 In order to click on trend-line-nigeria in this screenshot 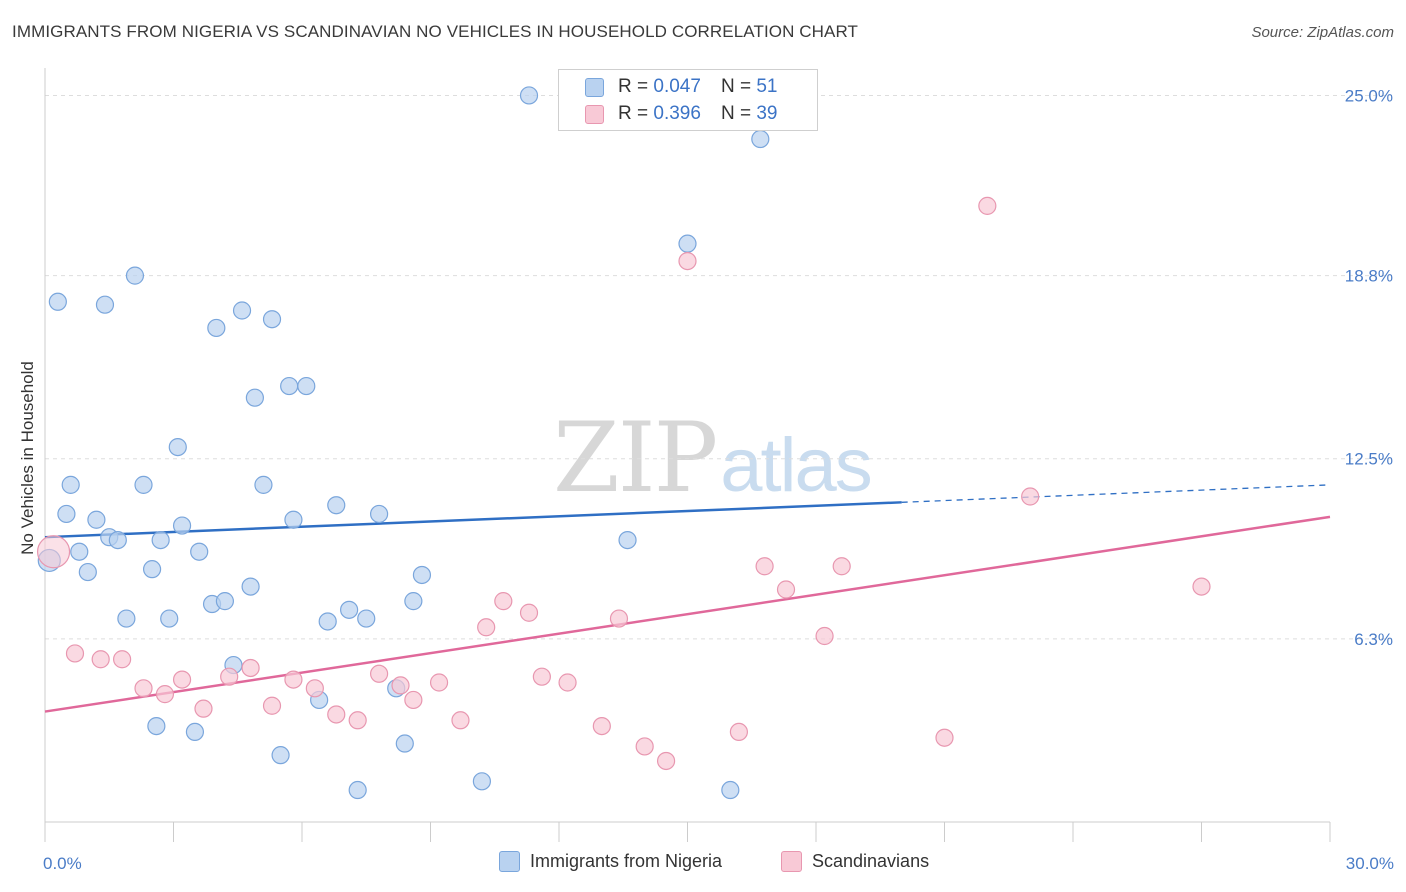, I will do `click(473, 520)`.